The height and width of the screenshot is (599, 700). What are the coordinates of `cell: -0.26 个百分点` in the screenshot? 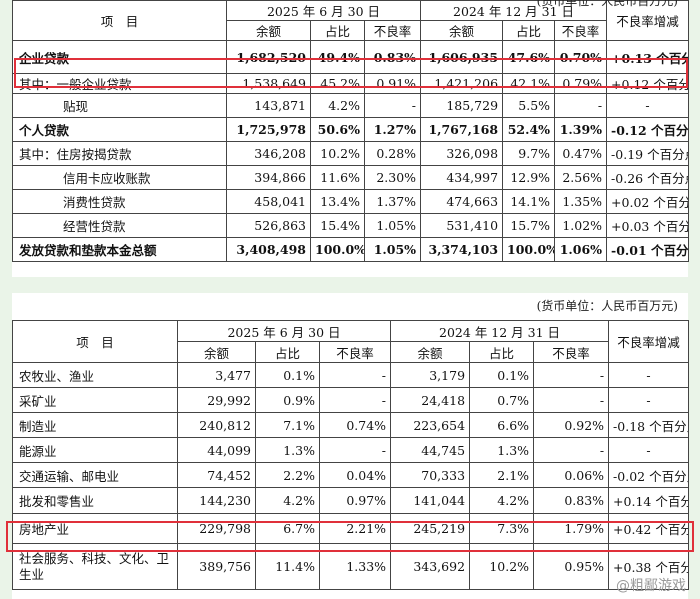 It's located at (648, 177).